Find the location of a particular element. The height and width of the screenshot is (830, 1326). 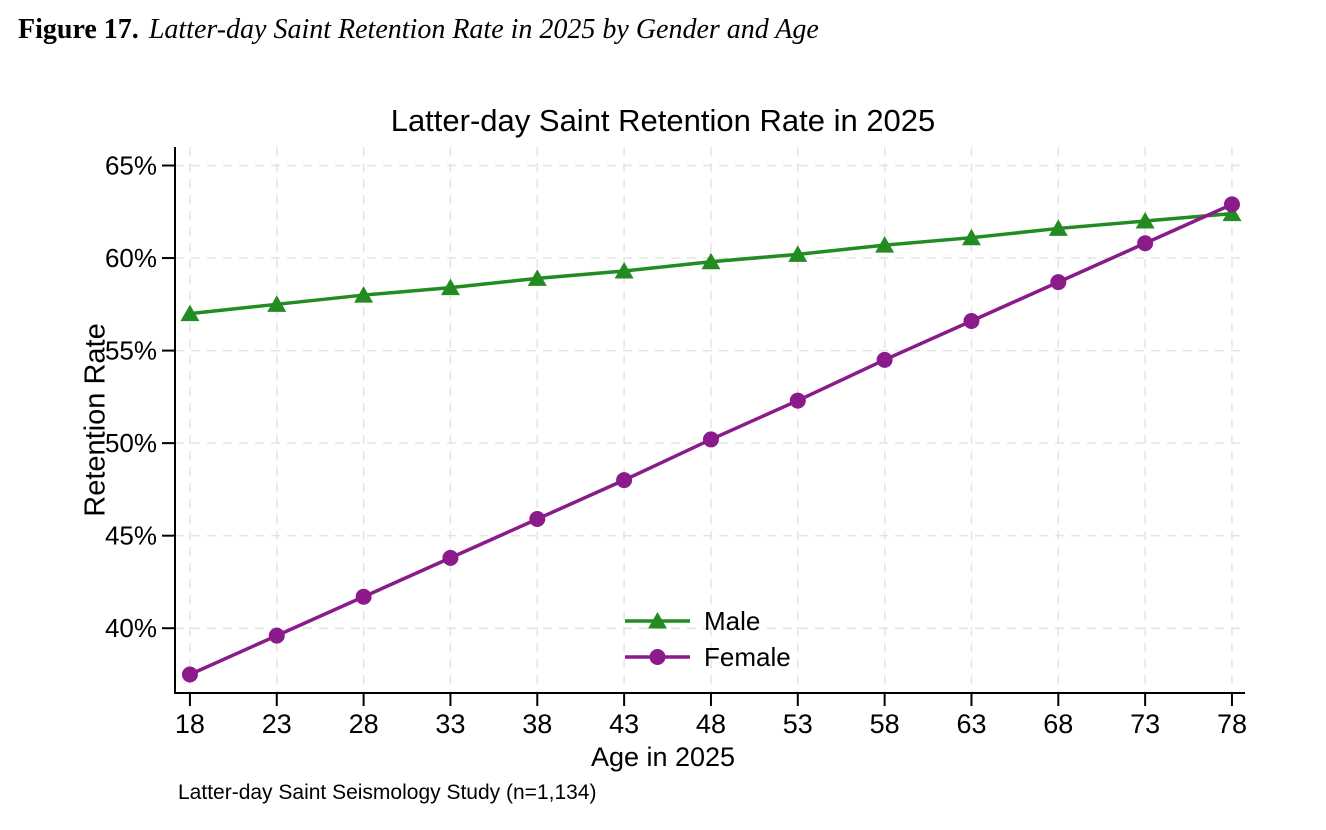

x-tick-label: 23 is located at coordinates (277, 724).